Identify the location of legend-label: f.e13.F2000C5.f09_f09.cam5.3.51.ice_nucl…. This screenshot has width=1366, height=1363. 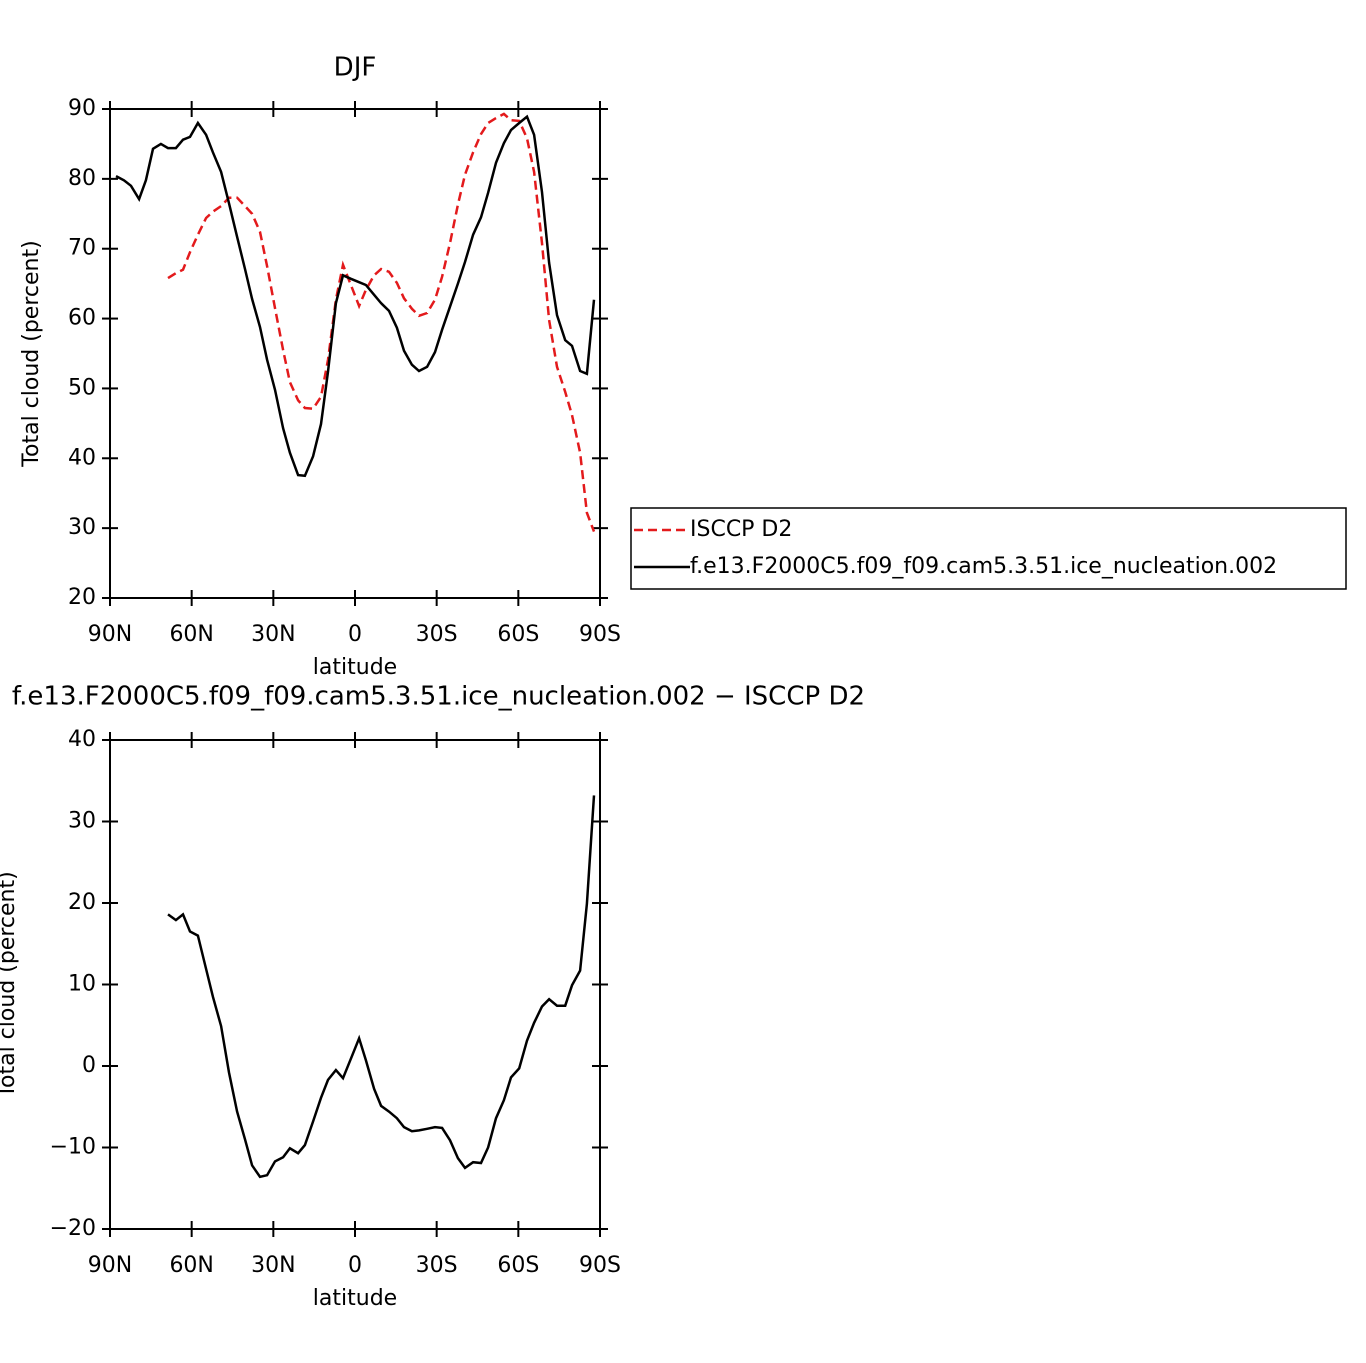
(983, 566).